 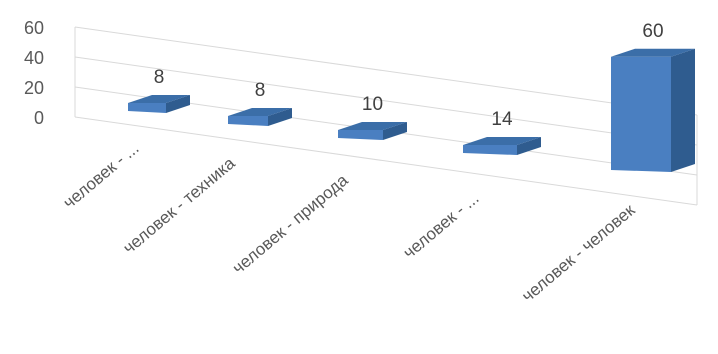 I want to click on y-tick-label: 40, so click(x=34, y=58).